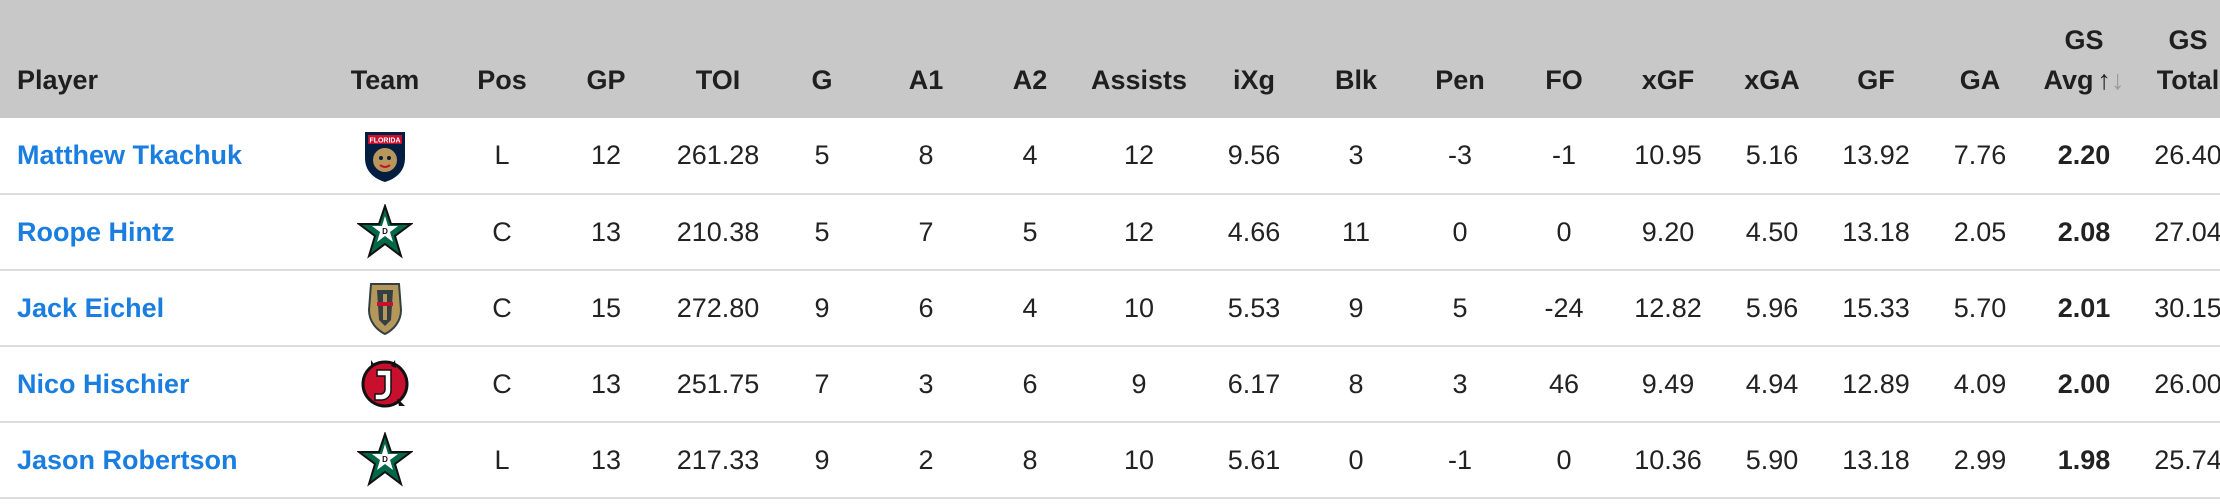 Image resolution: width=2220 pixels, height=504 pixels. I want to click on col-header-pen: Pen, so click(1460, 80).